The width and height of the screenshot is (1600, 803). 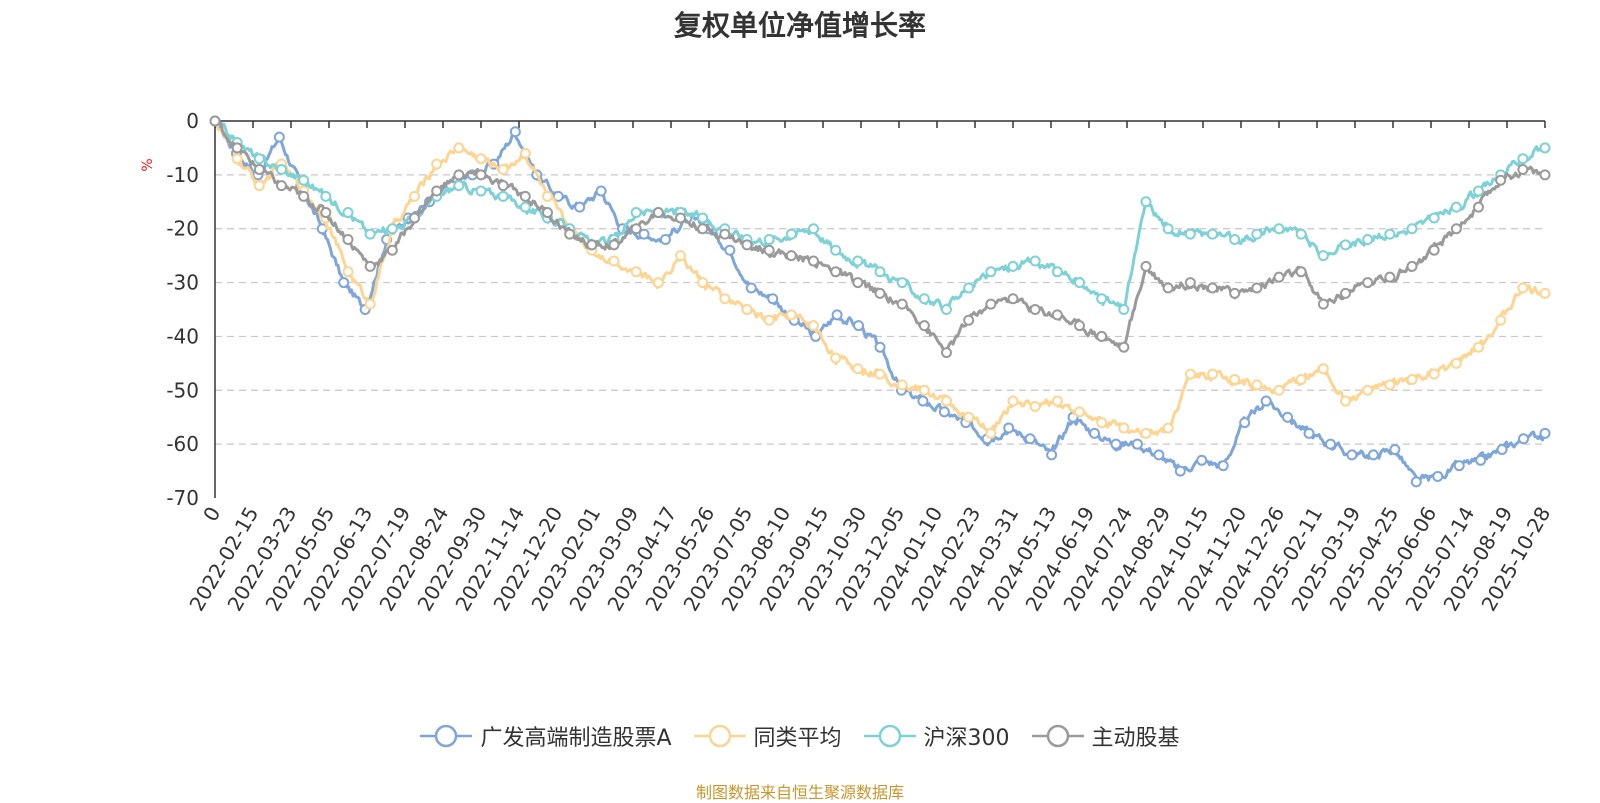 I want to click on legend-item: 主动股基, so click(x=1105, y=736).